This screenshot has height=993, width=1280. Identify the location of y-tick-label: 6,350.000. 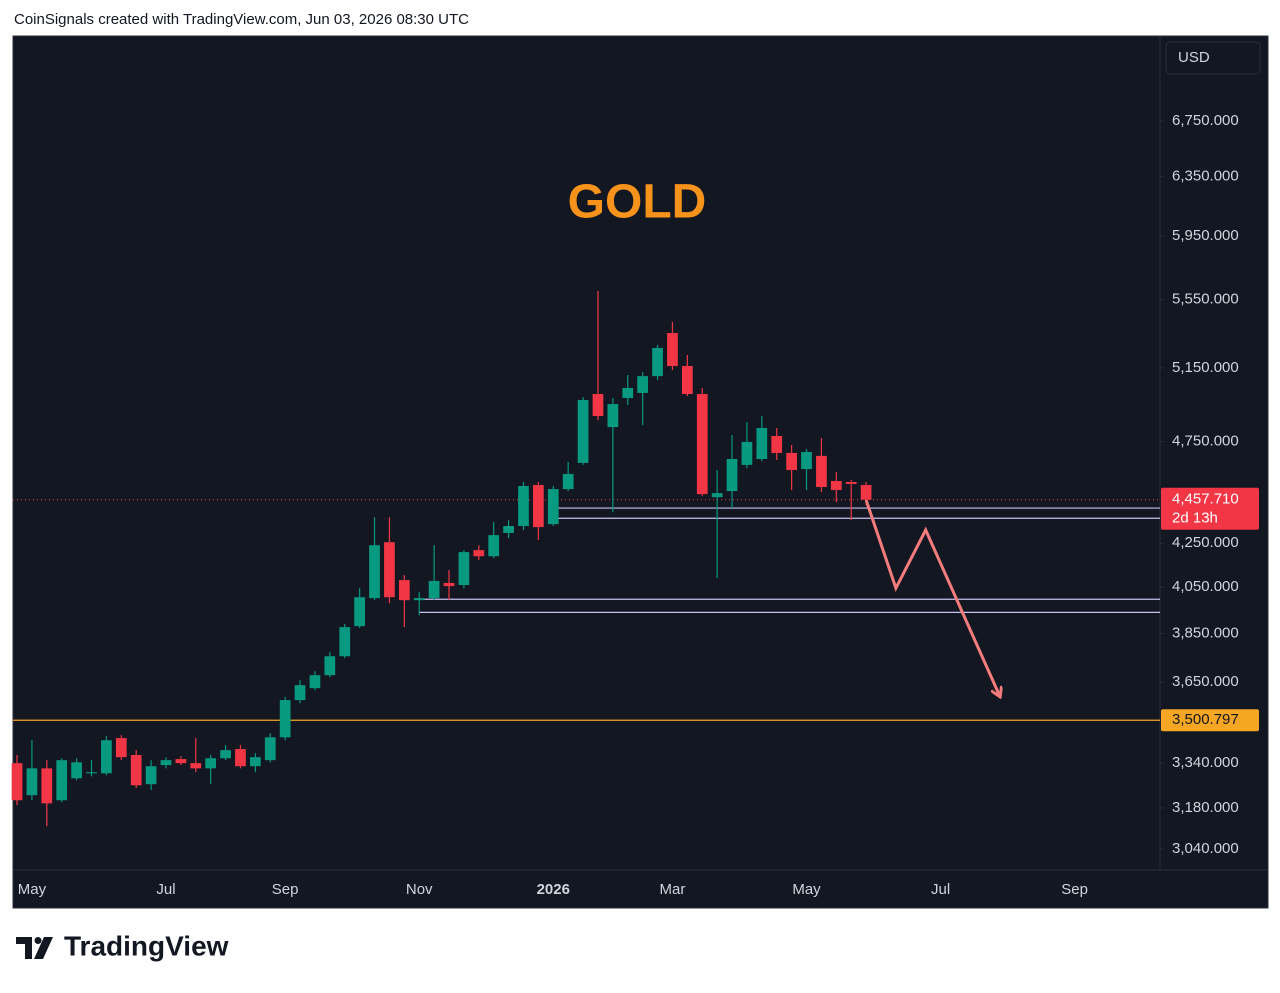
(1205, 176).